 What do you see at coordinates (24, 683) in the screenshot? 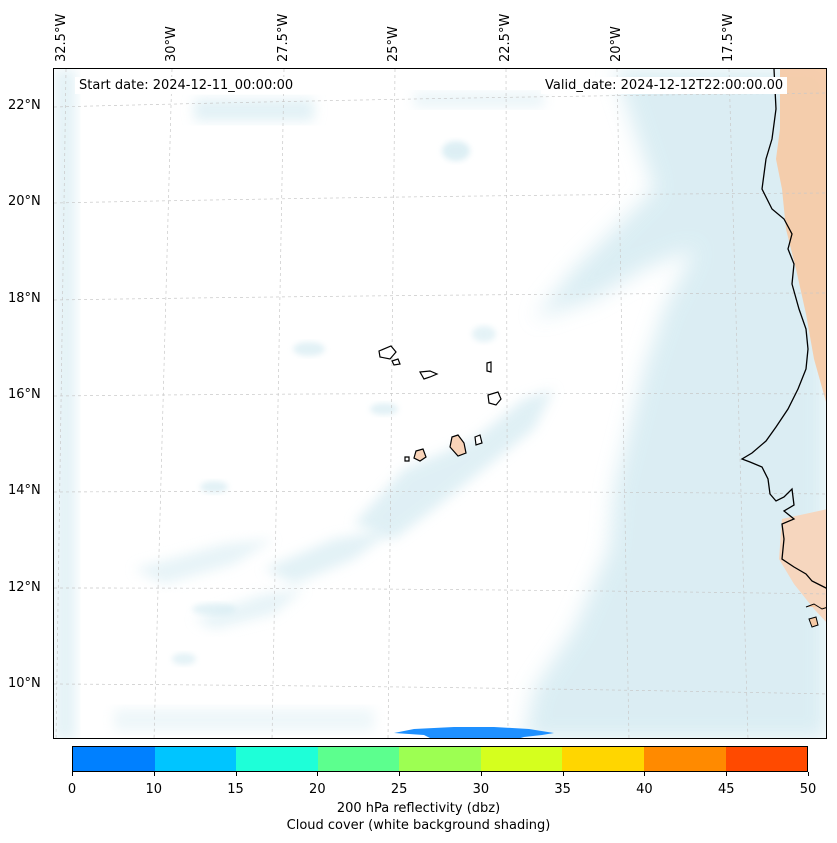
I see `lat-label-10n: 10°N` at bounding box center [24, 683].